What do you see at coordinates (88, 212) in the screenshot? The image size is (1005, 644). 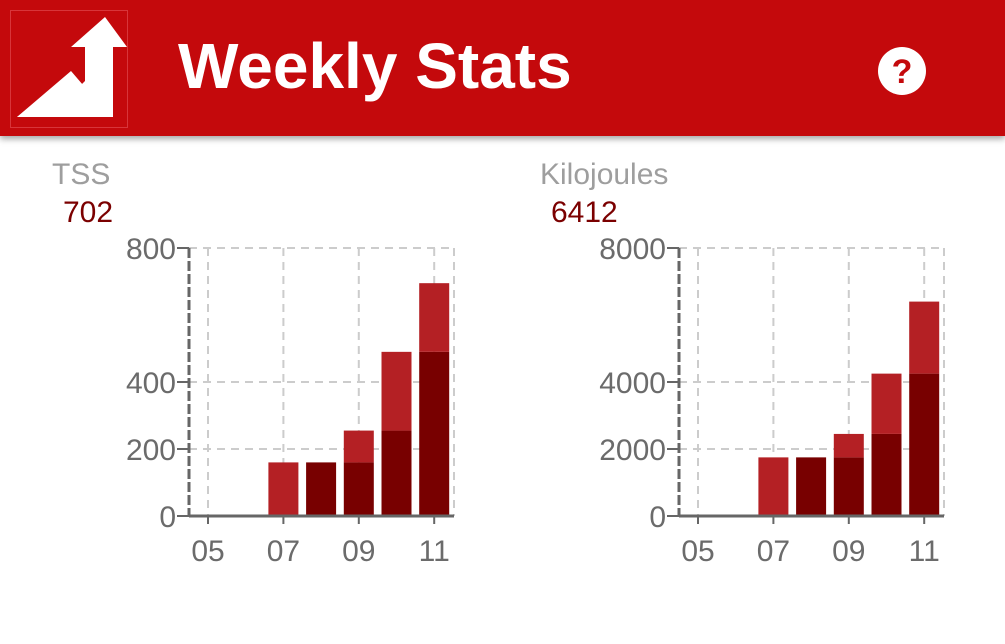 I see `tss-value: 702` at bounding box center [88, 212].